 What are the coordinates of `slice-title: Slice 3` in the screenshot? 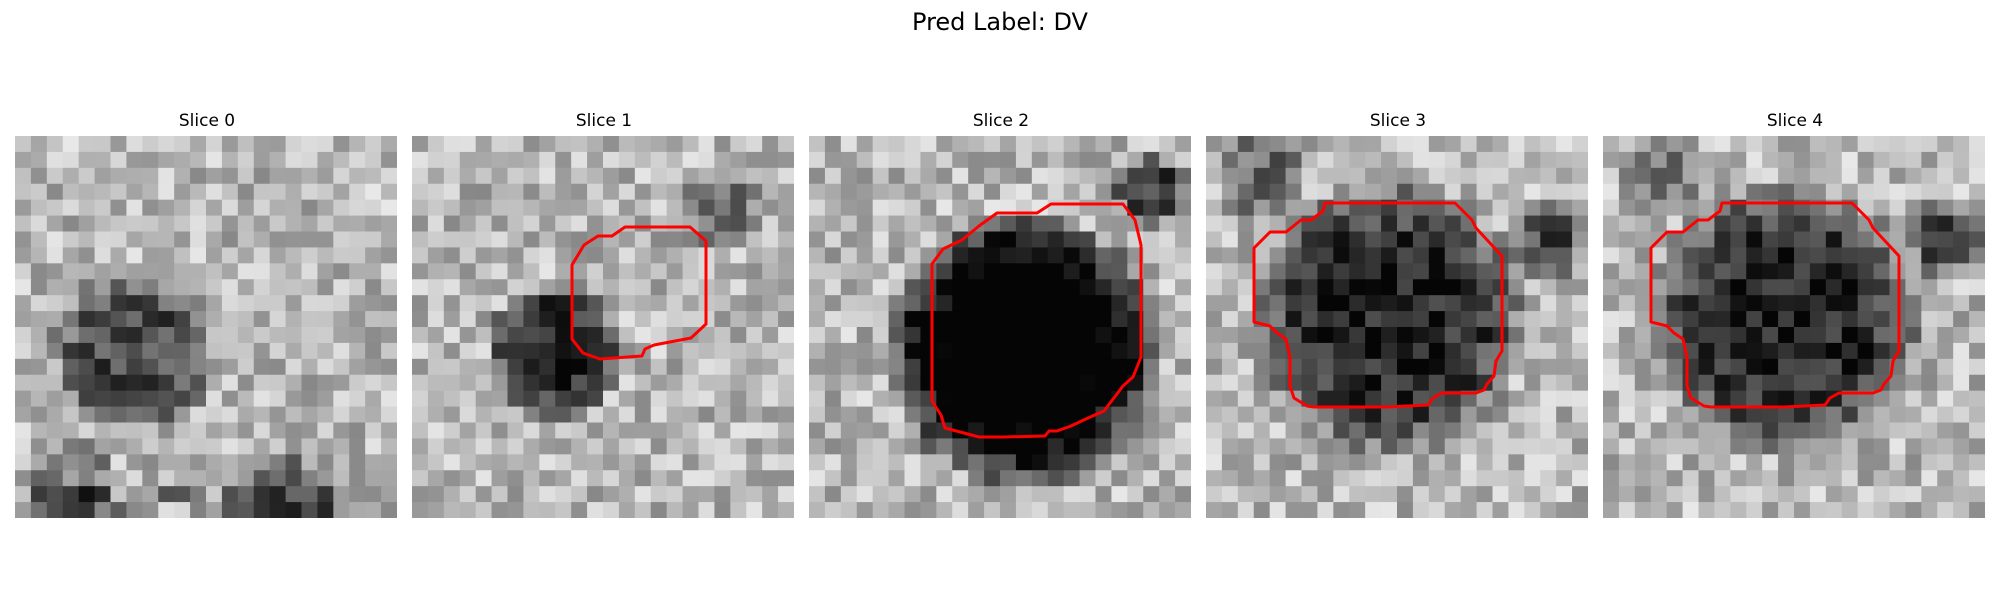 It's located at (1398, 121).